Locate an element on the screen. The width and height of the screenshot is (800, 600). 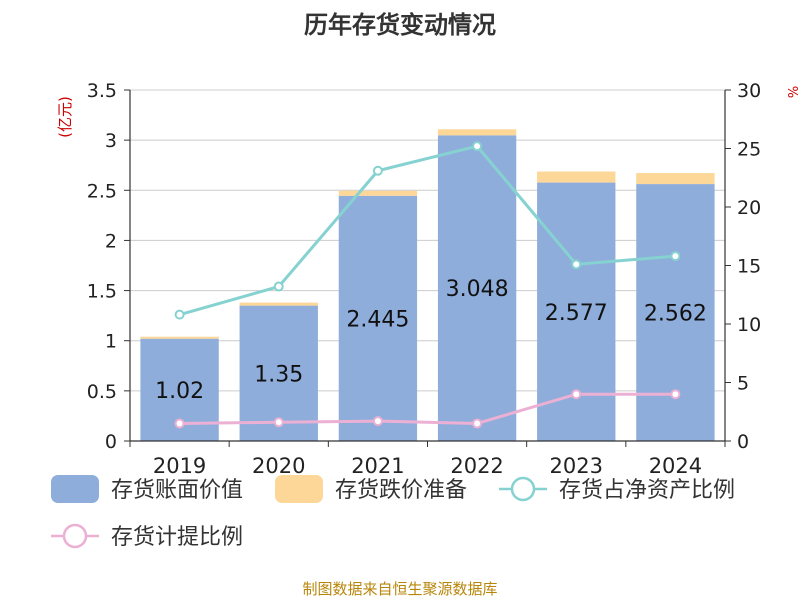
chart-title: 历年存货变动情况 is located at coordinates (400, 25).